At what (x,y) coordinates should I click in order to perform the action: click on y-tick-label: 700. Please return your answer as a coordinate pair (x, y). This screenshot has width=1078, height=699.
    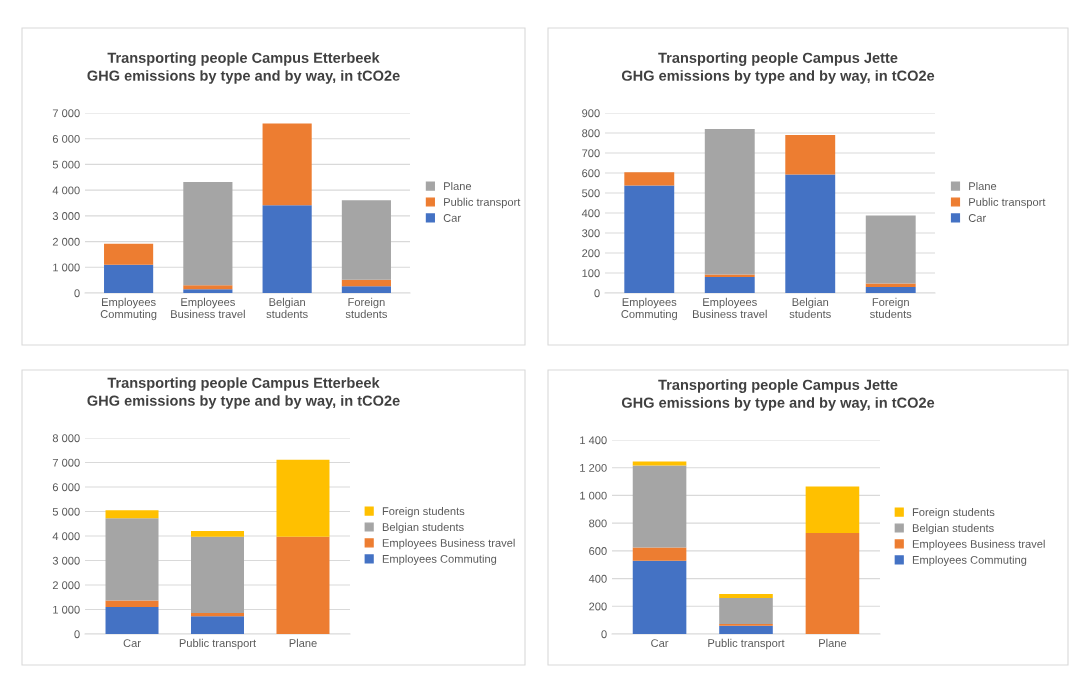
    Looking at the image, I should click on (591, 153).